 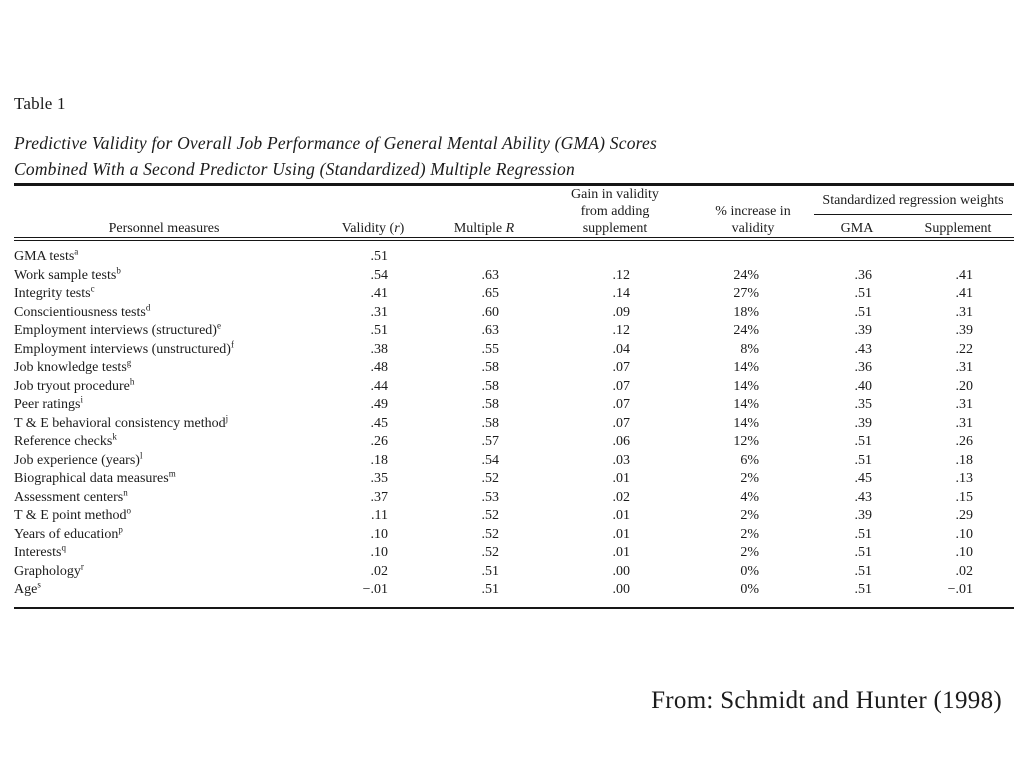 I want to click on gma-cell: .43, so click(x=863, y=497).